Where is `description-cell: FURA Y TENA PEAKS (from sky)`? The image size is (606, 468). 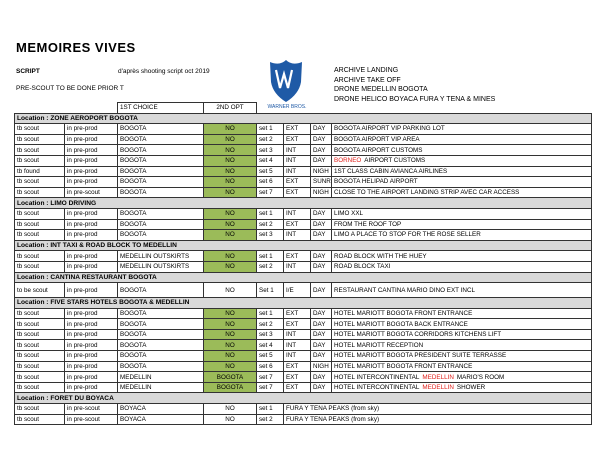 description-cell: FURA Y TENA PEAKS (from sky) is located at coordinates (437, 409).